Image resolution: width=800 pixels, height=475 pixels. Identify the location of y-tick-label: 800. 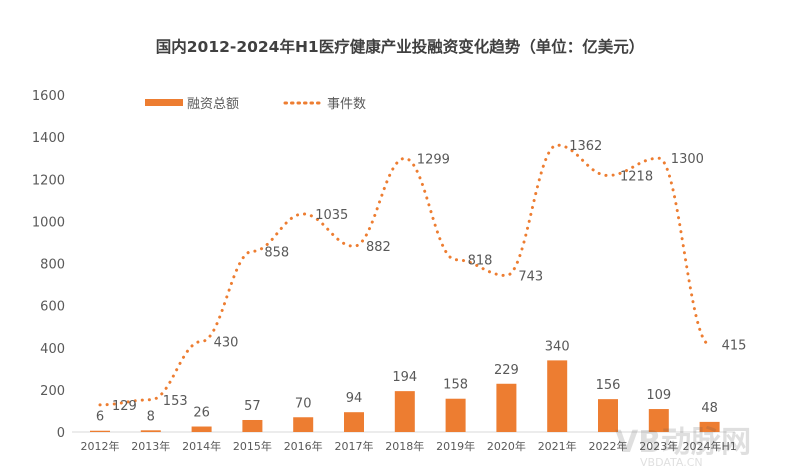
(52, 265).